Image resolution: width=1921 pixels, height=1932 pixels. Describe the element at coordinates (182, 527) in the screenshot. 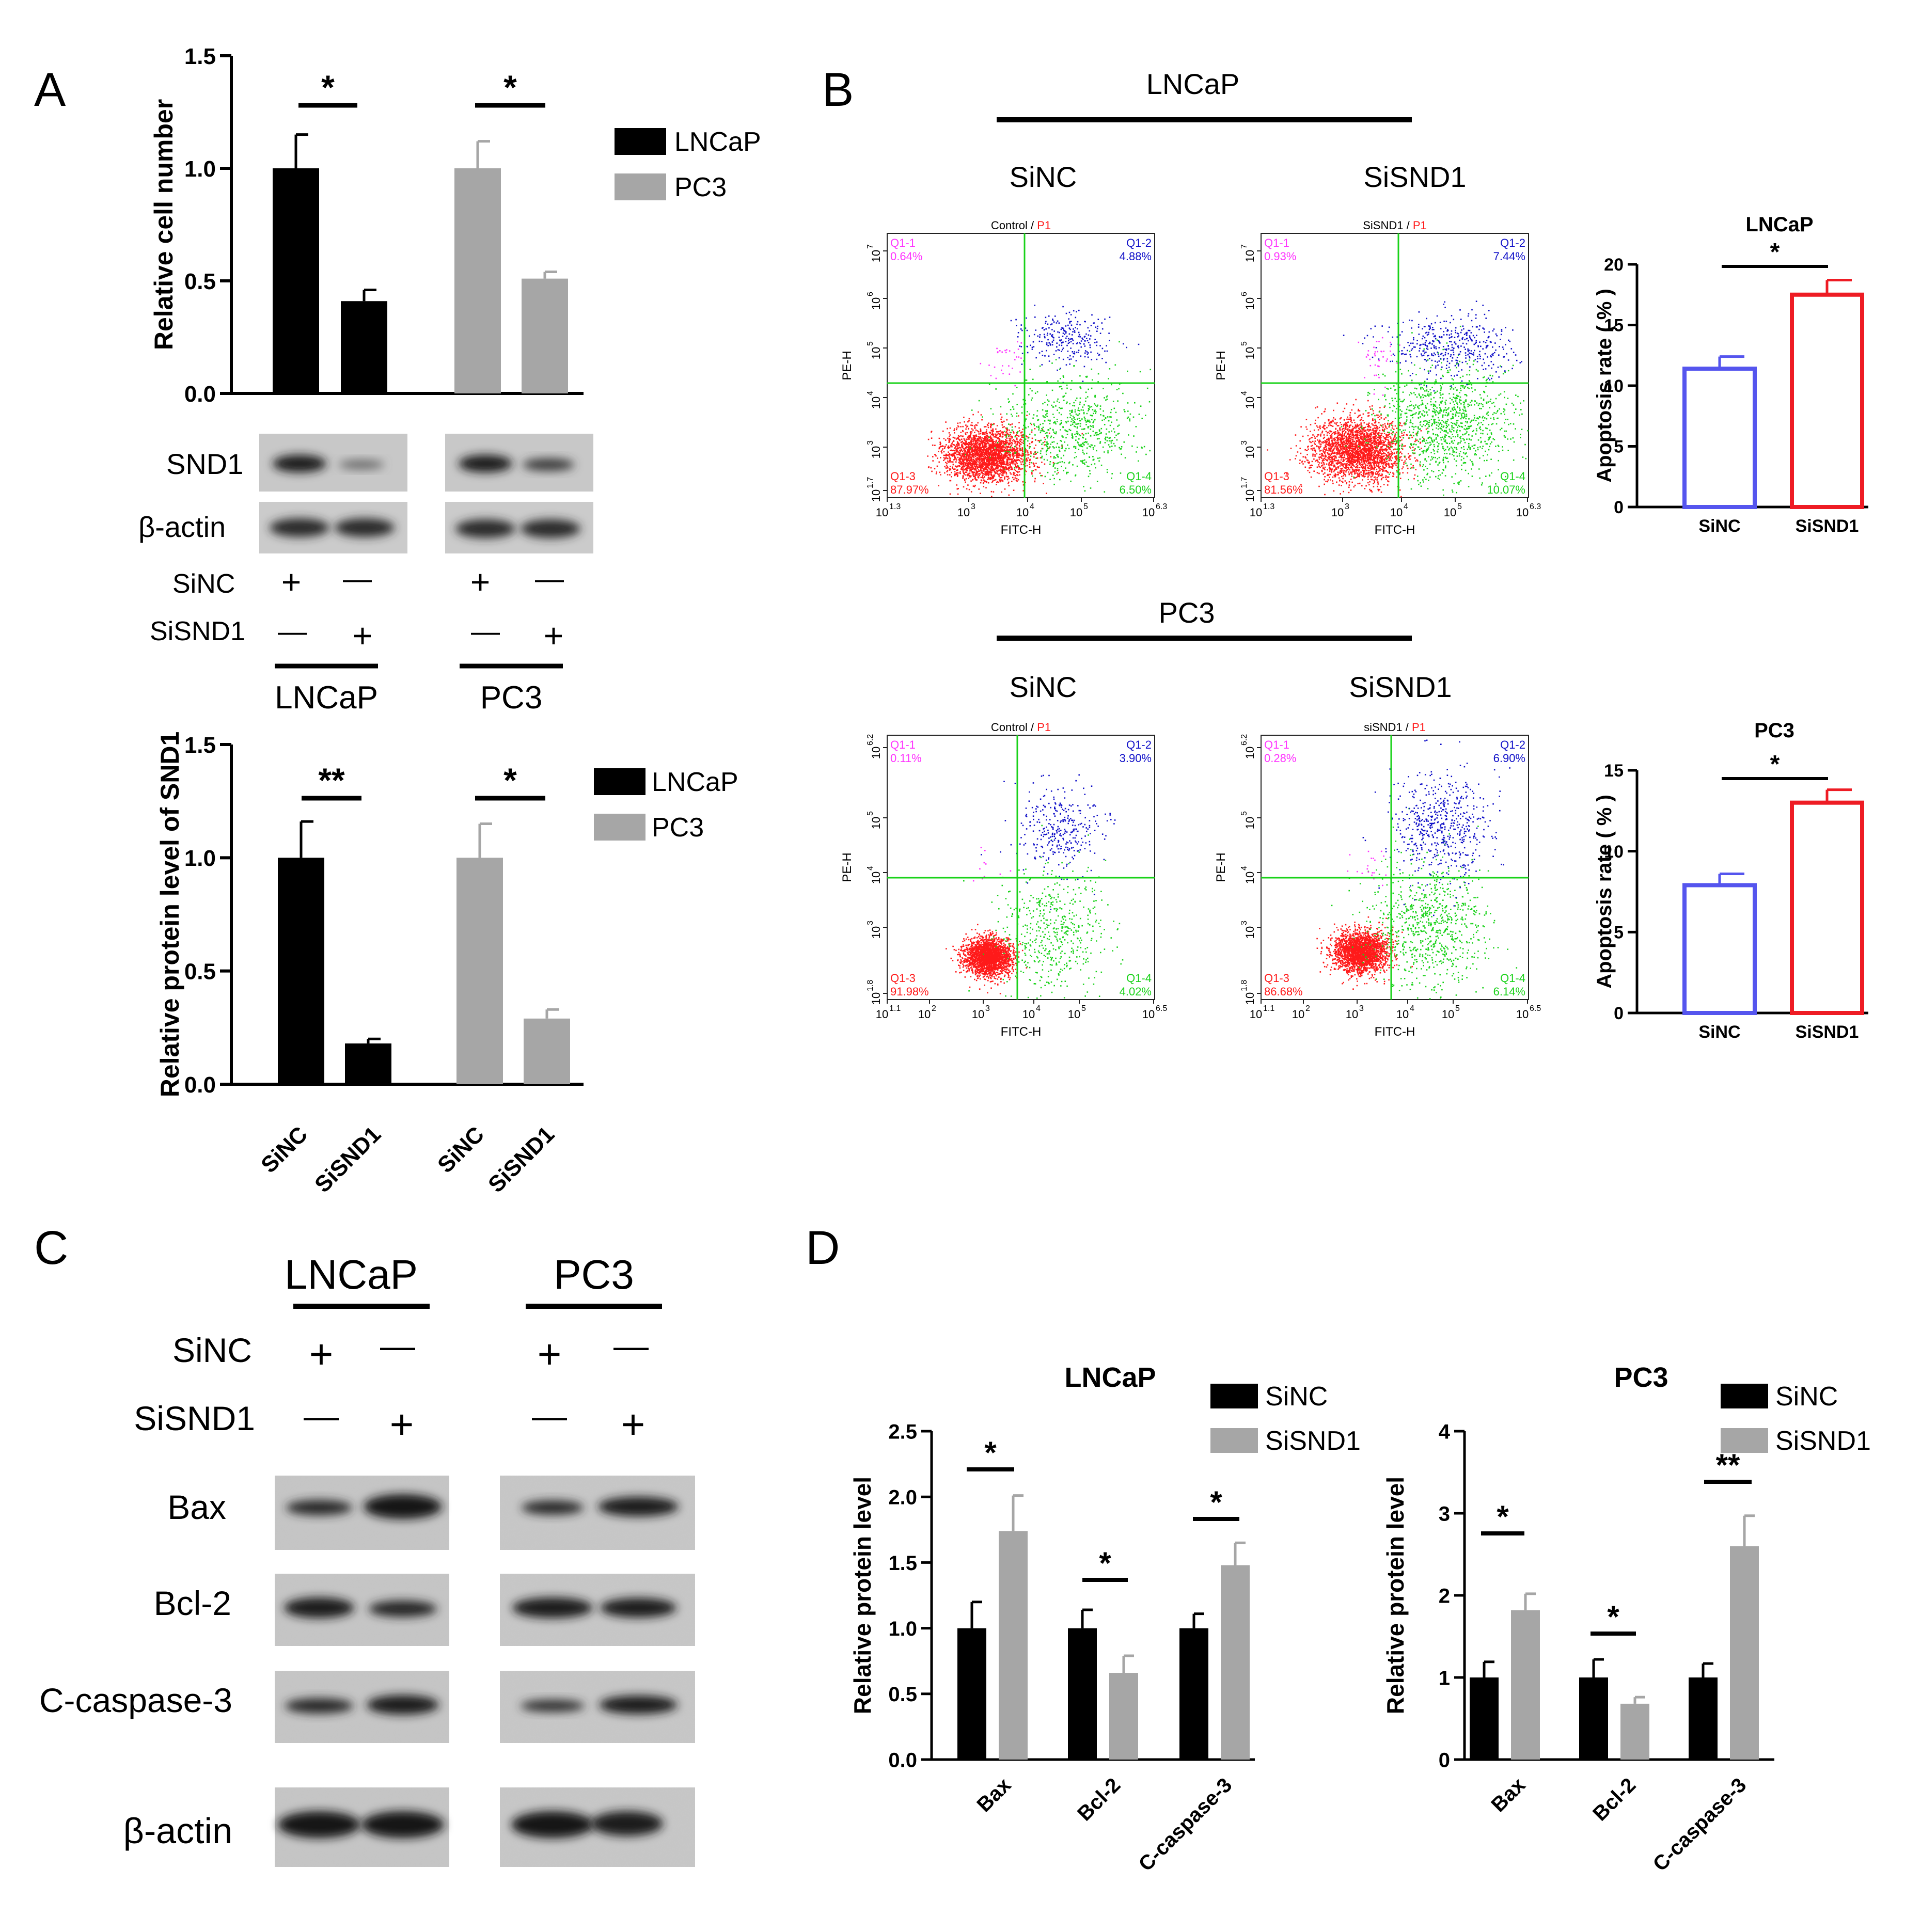

I see `blot-label-actin: β-actin` at that location.